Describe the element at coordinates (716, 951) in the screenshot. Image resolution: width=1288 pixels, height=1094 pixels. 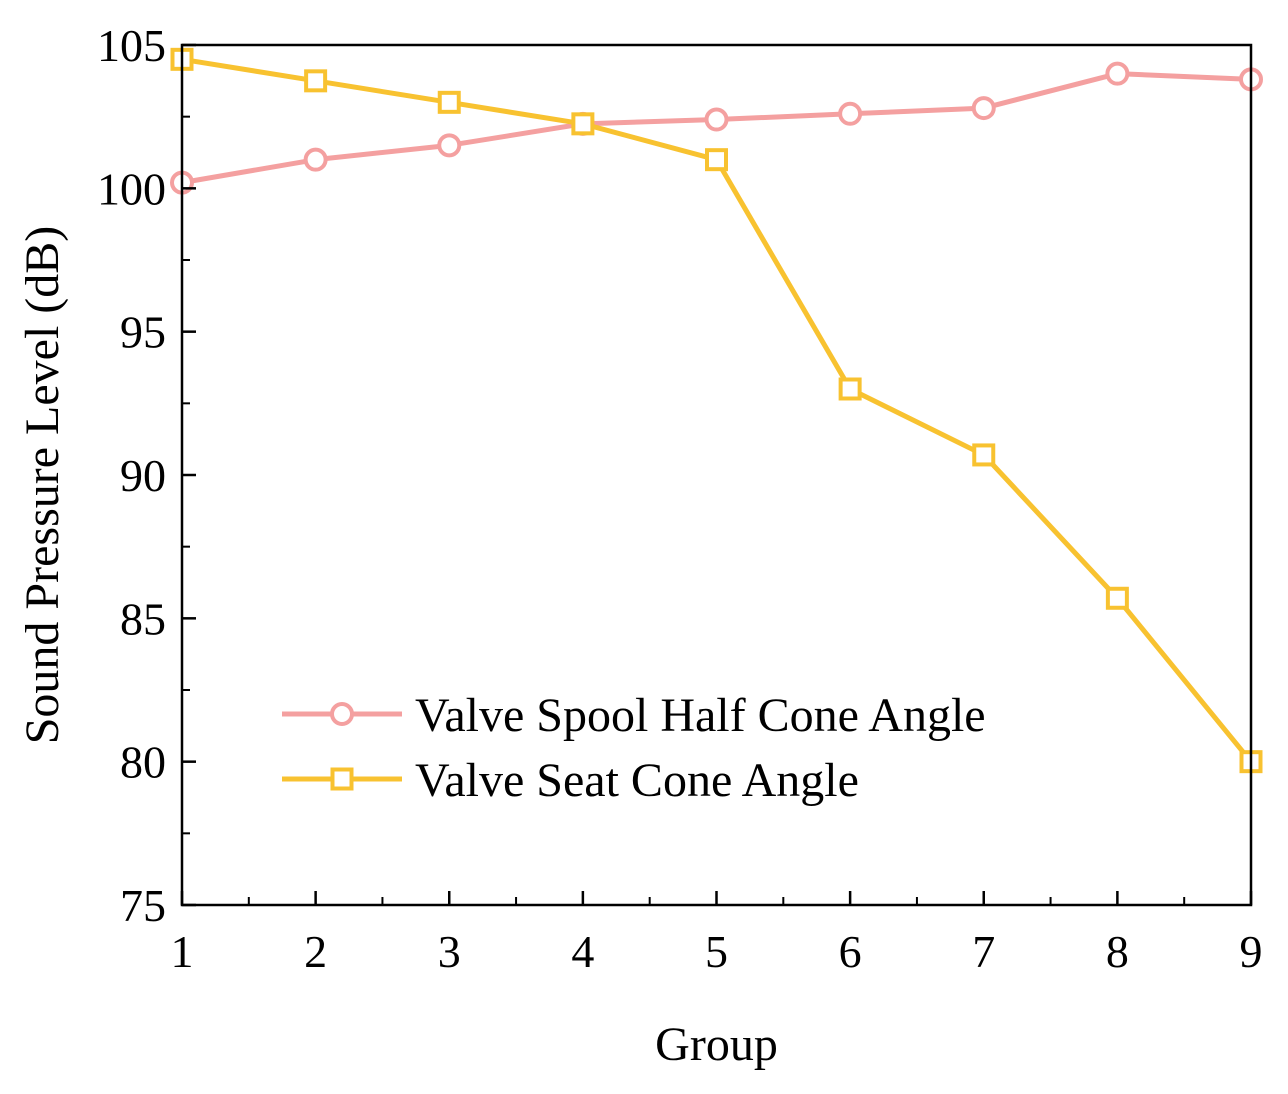
I see `x-tick-label: 5` at that location.